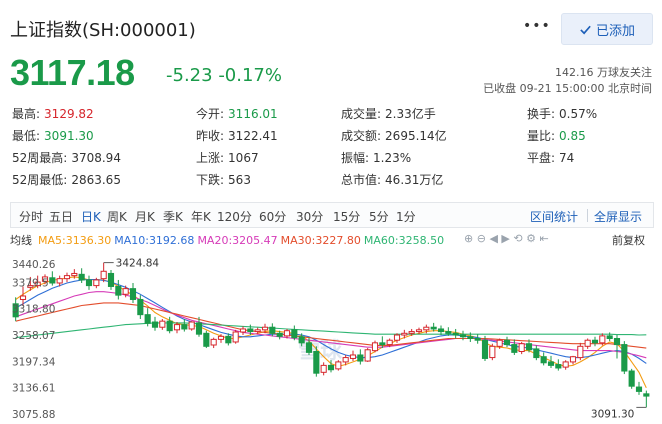 The image size is (662, 424). I want to click on tab-period: 分时, so click(31, 217).